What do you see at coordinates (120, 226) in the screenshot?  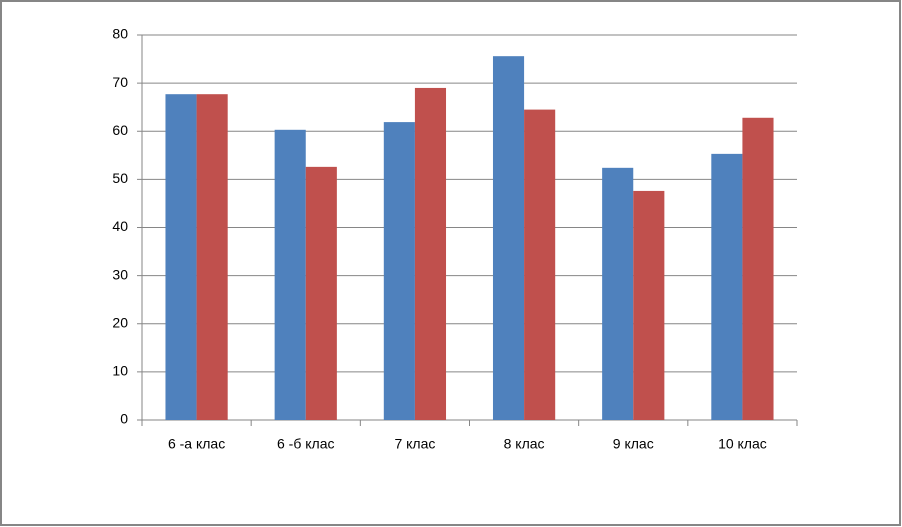 I see `y-tick-label: 40` at bounding box center [120, 226].